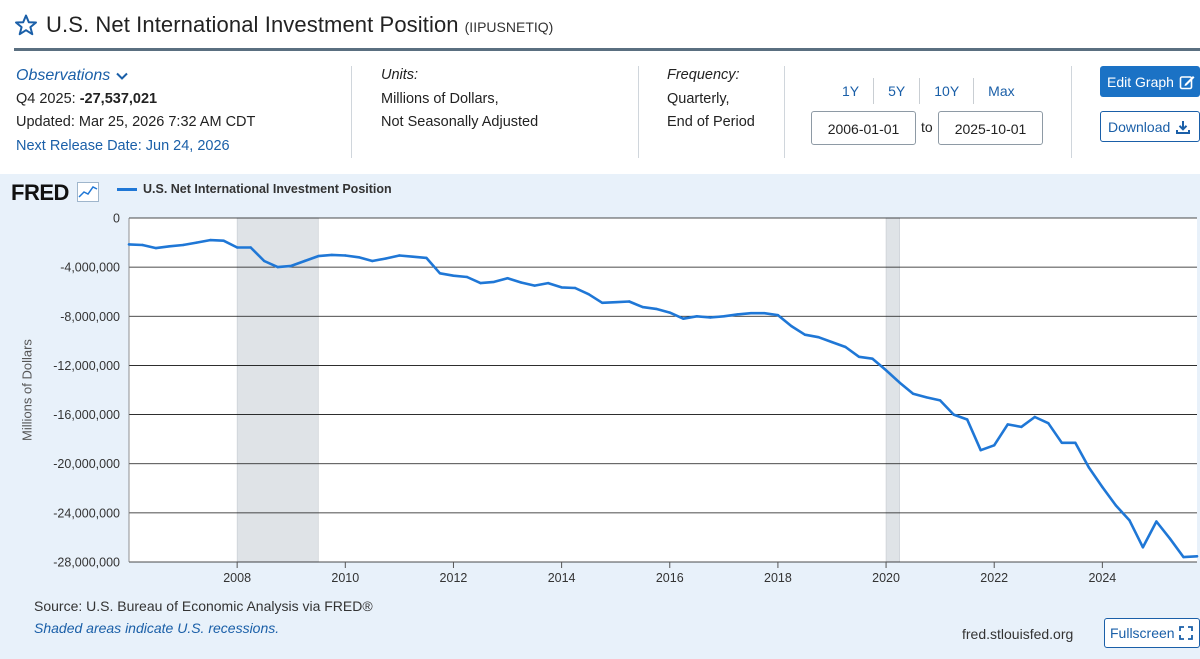  What do you see at coordinates (1183, 127) in the screenshot?
I see `download-icon` at bounding box center [1183, 127].